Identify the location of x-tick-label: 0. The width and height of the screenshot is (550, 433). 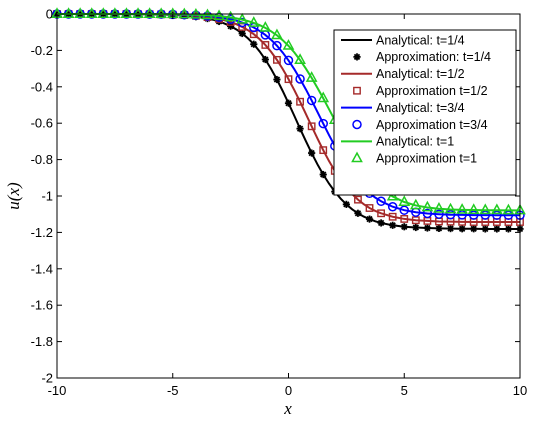
(288, 390).